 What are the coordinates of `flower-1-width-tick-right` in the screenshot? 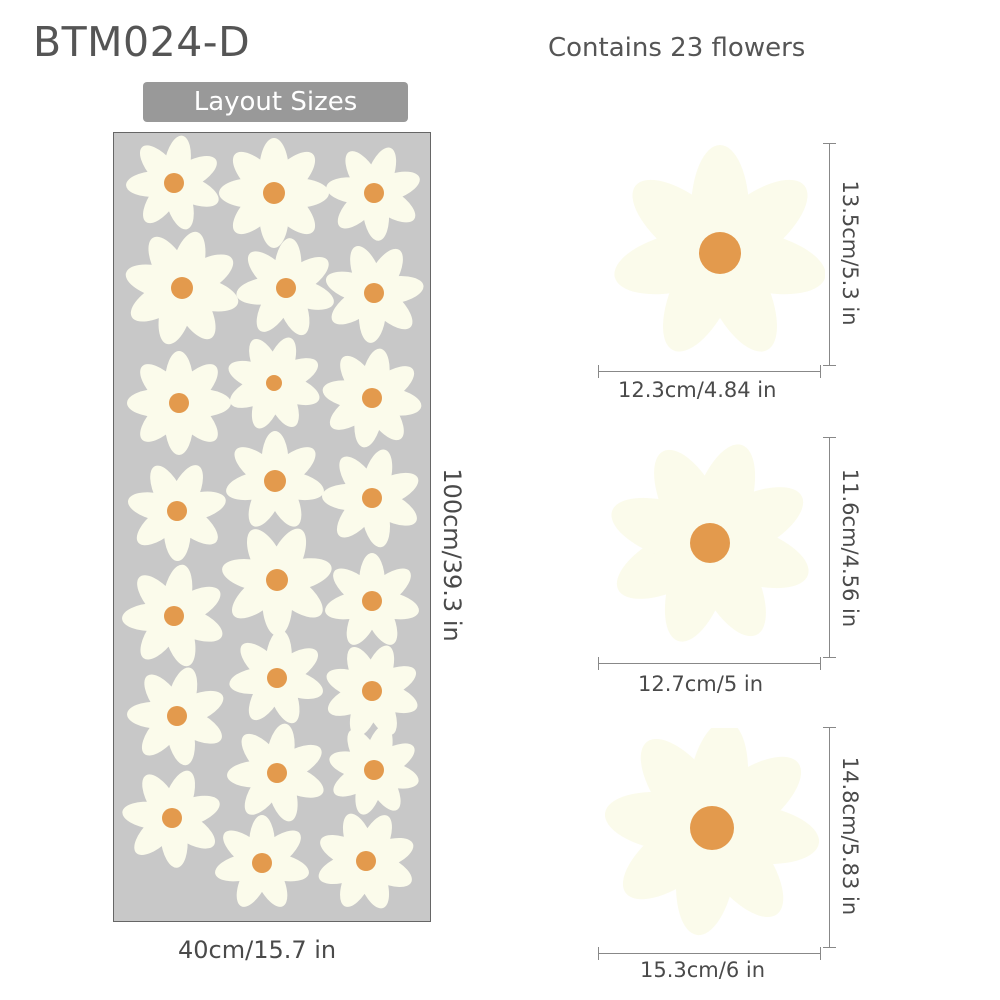 It's located at (820, 371).